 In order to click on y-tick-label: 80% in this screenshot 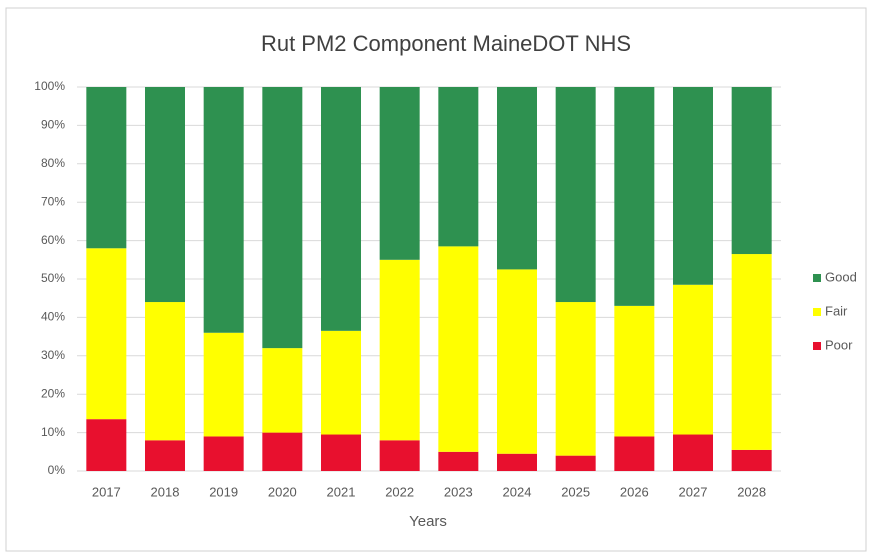, I will do `click(53, 163)`.